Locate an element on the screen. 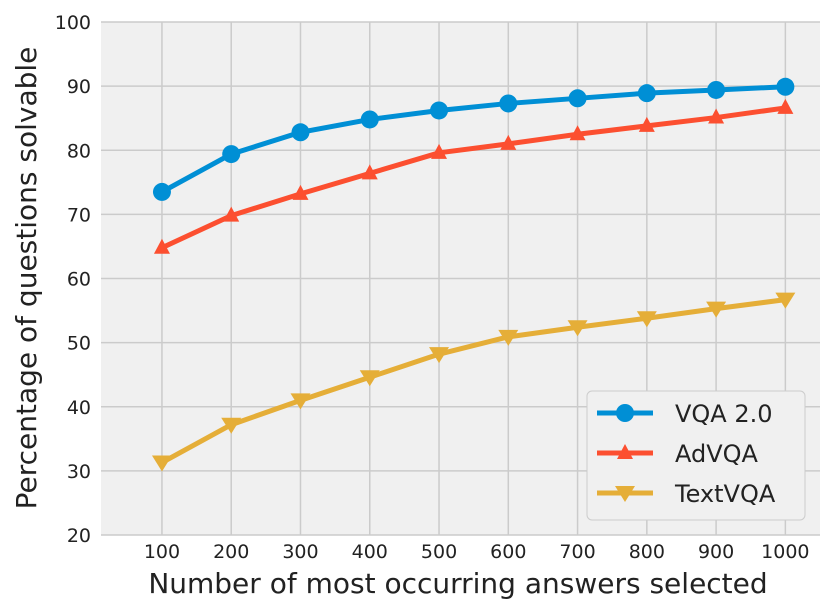 Image resolution: width=831 pixels, height=613 pixels. x-tick-label: 1000 is located at coordinates (785, 552).